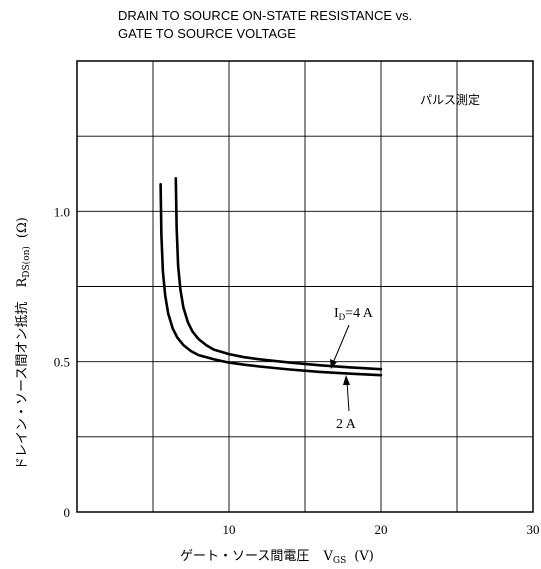  I want to click on svg-text: ID=4 A, so click(354, 314).